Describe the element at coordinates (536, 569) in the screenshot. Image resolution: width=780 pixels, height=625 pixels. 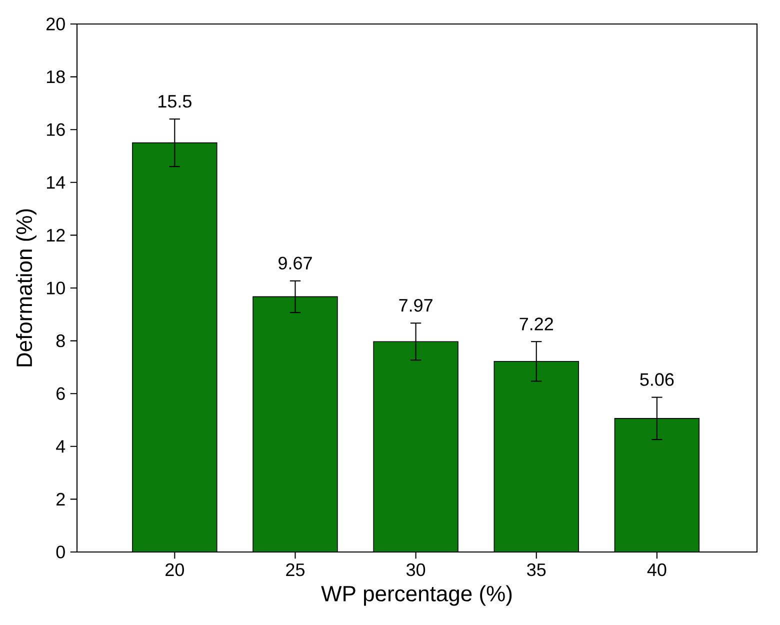
I see `x-tick-label: 35` at that location.